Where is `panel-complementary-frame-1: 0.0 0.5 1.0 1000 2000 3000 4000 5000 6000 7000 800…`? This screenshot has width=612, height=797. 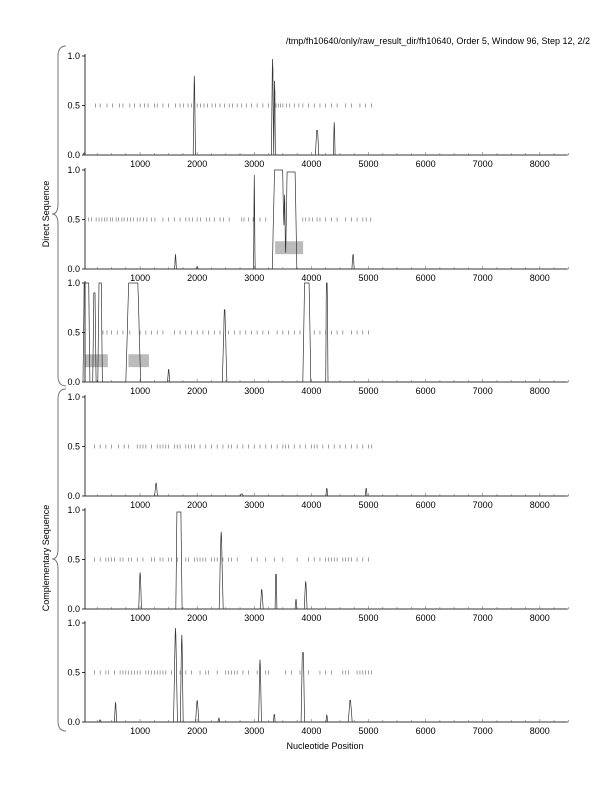
panel-complementary-frame-1: 0.0 0.5 1.0 1000 2000 3000 4000 5000 6000 7000 800… is located at coordinates (318, 451).